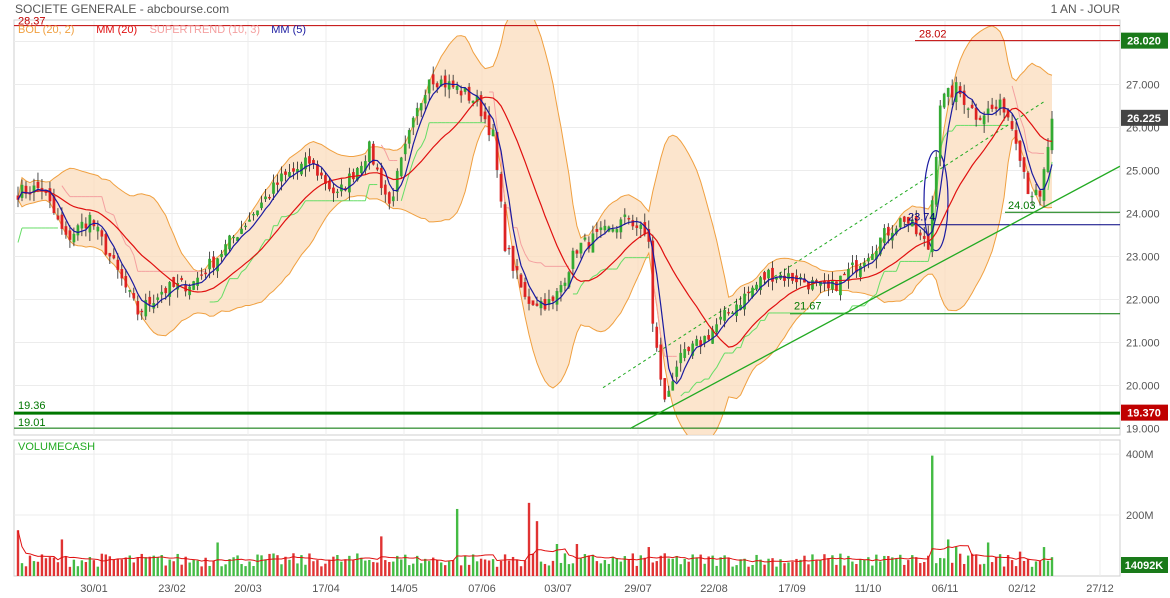 The image size is (1170, 598). What do you see at coordinates (1143, 86) in the screenshot?
I see `y-tick-label: 27.000` at bounding box center [1143, 86].